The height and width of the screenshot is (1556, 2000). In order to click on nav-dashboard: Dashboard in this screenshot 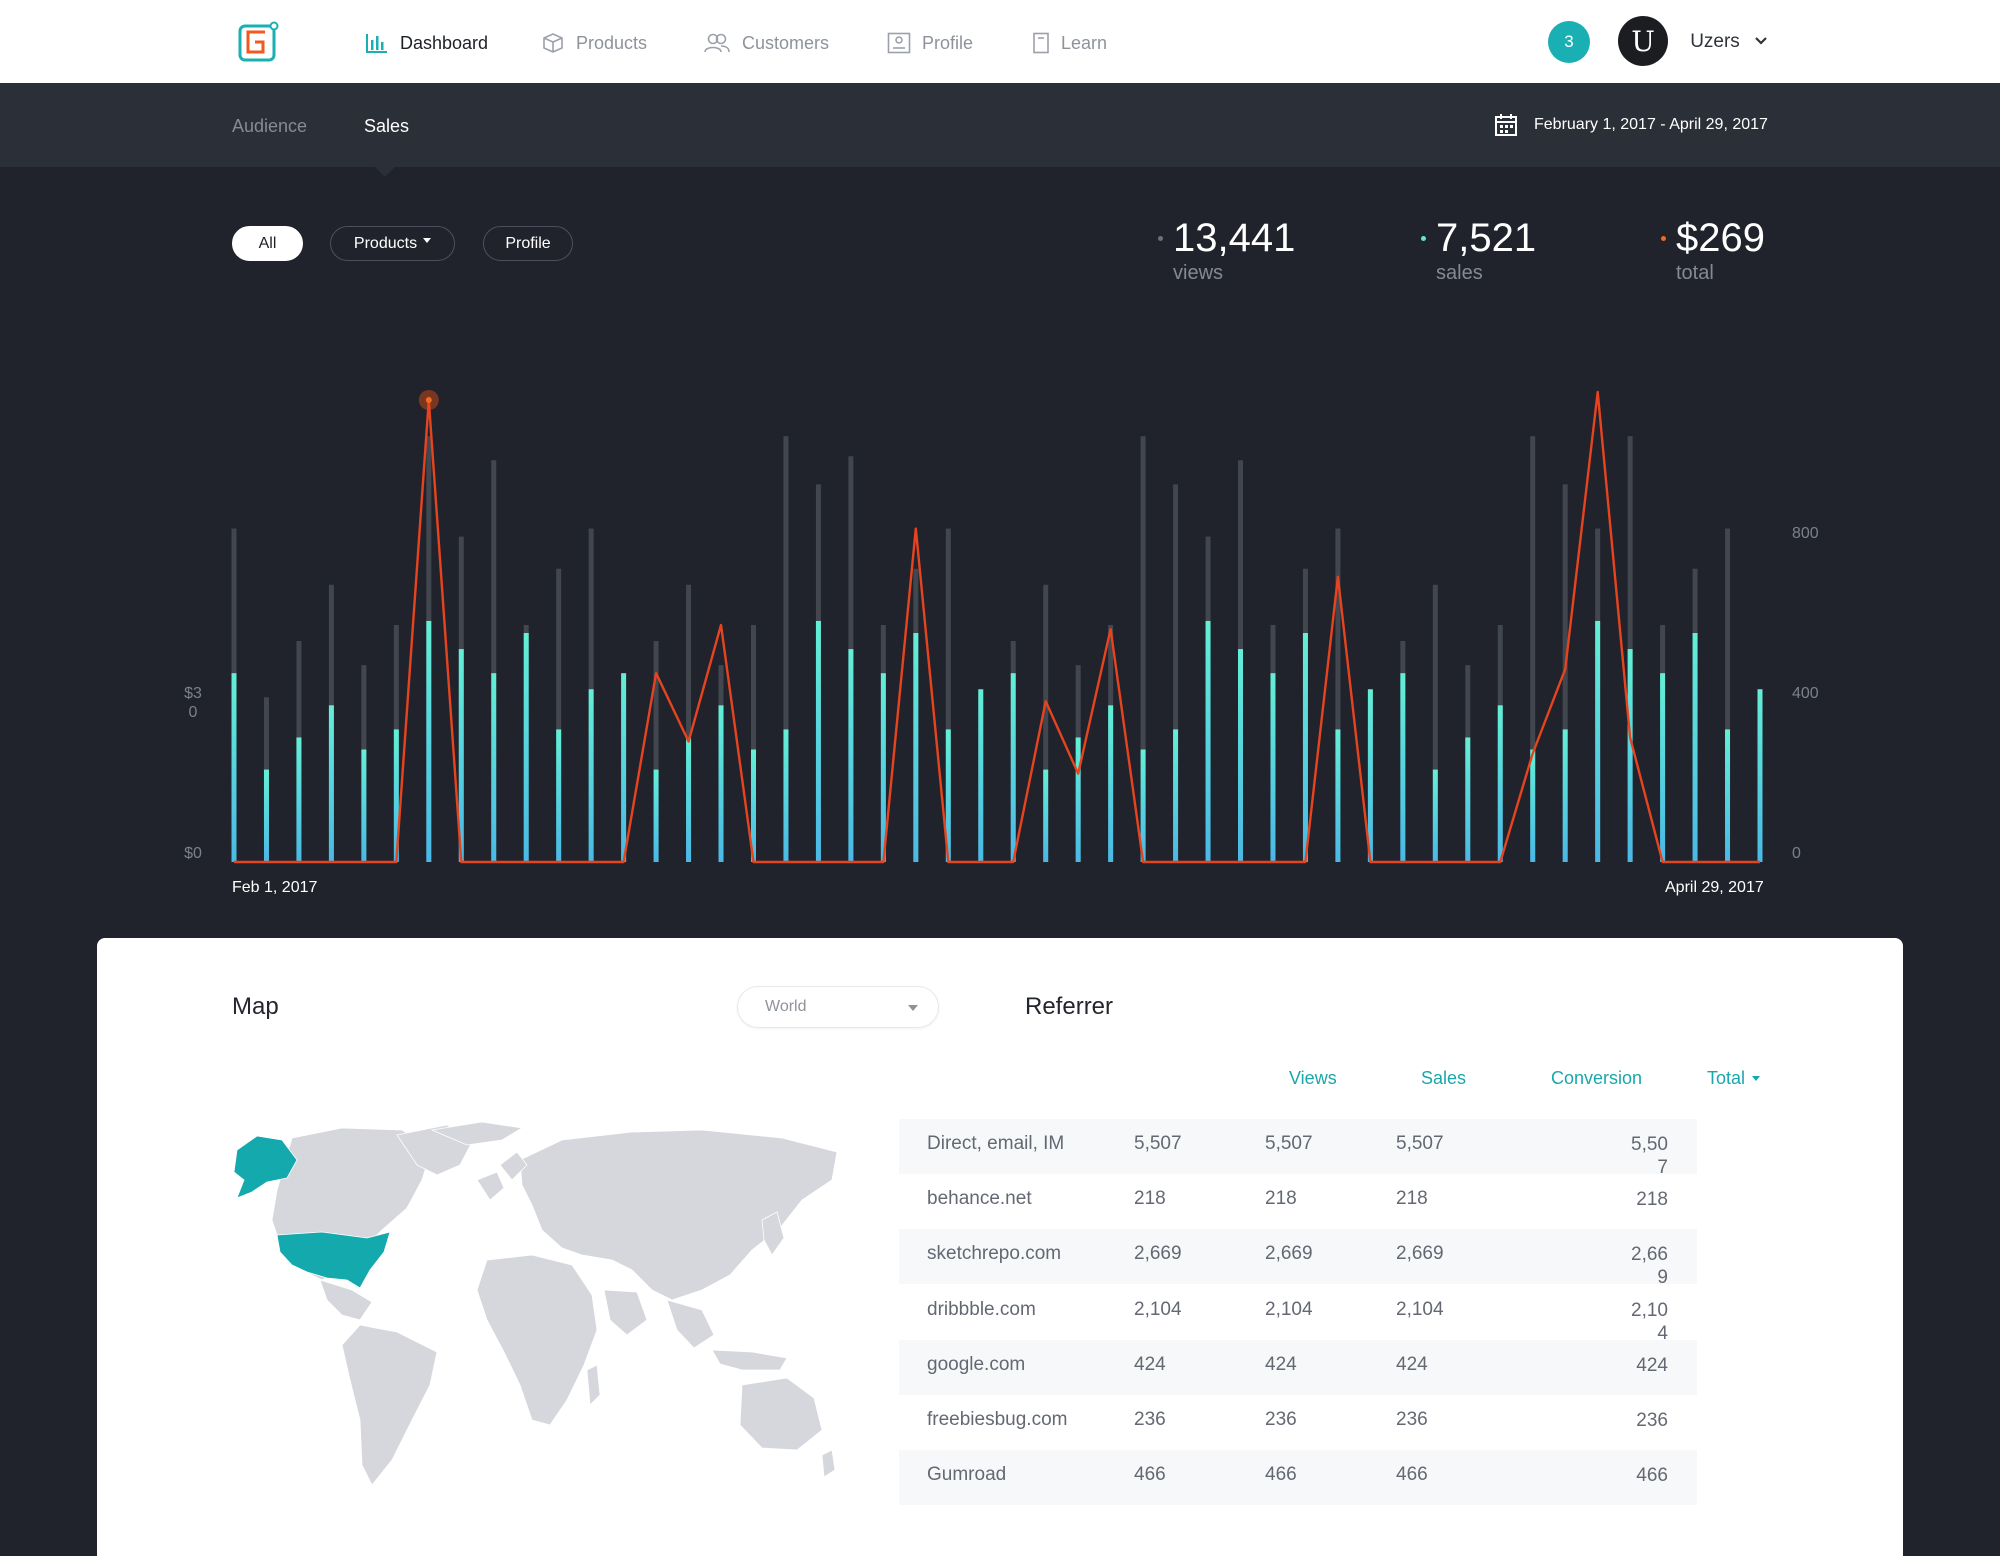, I will do `click(426, 43)`.